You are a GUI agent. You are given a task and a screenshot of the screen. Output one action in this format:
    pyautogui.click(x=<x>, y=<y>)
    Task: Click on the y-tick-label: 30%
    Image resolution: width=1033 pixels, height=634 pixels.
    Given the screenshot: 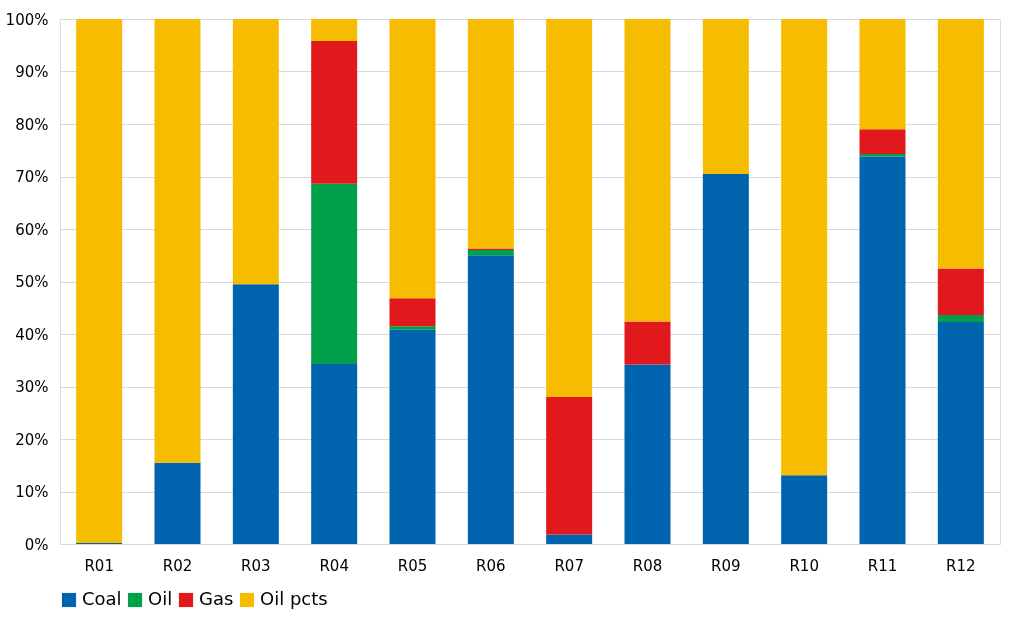 What is the action you would take?
    pyautogui.click(x=32, y=387)
    